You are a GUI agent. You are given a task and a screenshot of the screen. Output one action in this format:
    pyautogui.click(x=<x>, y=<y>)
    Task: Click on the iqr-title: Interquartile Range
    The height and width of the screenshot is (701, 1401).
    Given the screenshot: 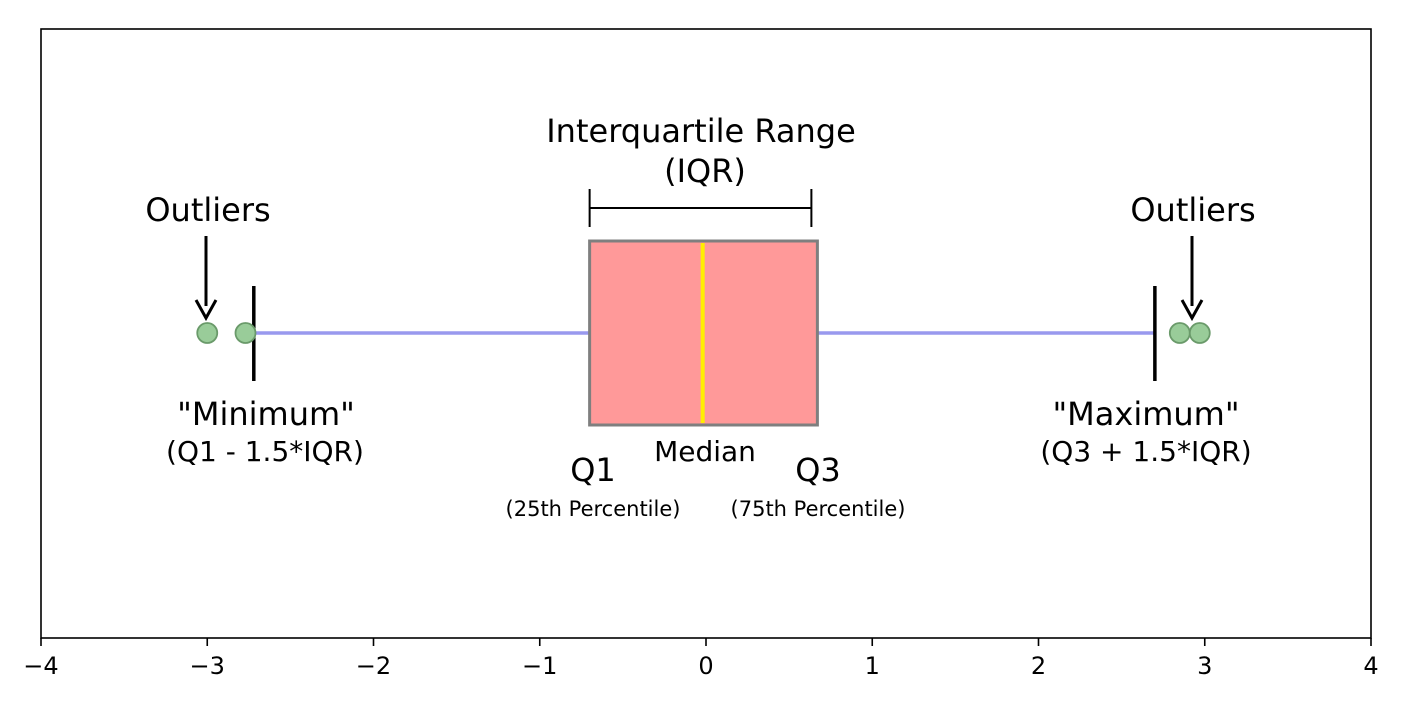 What is the action you would take?
    pyautogui.click(x=701, y=131)
    